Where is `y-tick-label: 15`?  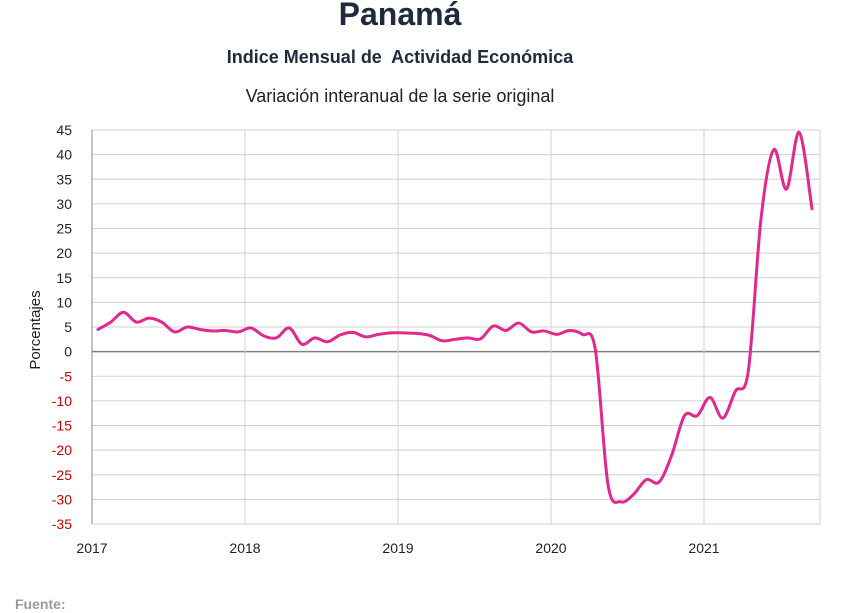
y-tick-label: 15 is located at coordinates (64, 278).